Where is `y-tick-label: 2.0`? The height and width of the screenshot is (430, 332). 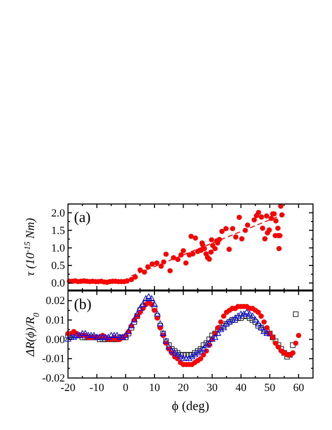
y-tick-label: 2.0 is located at coordinates (58, 213).